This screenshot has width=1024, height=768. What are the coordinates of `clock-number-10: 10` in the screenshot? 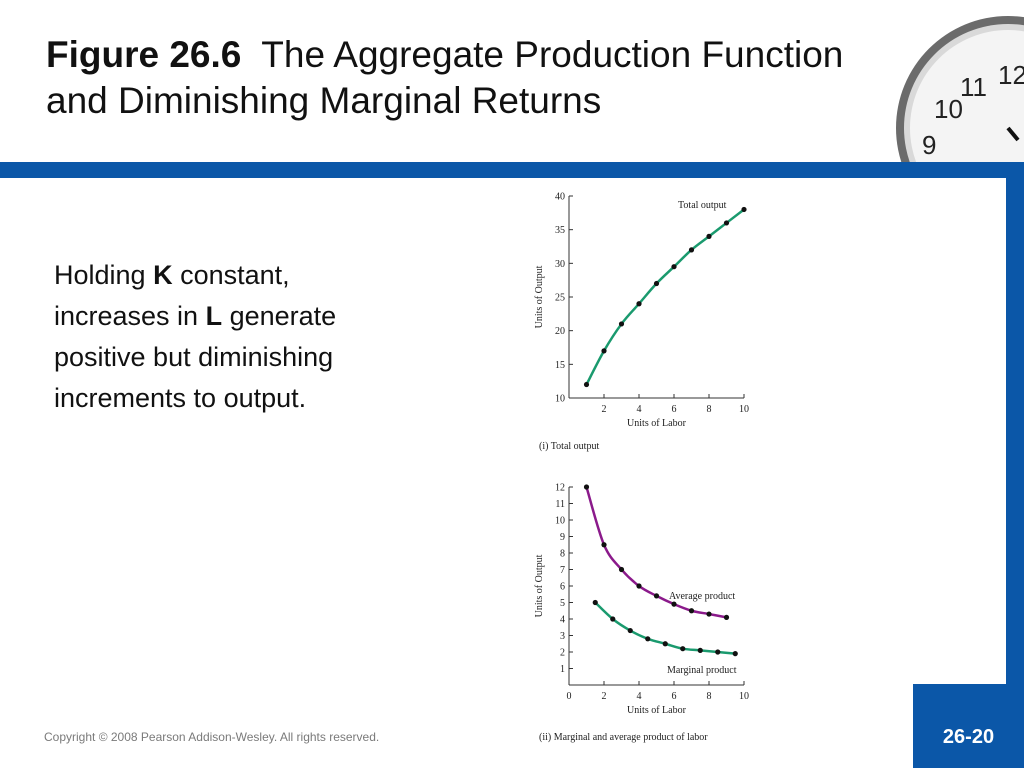 It's located at (948, 109).